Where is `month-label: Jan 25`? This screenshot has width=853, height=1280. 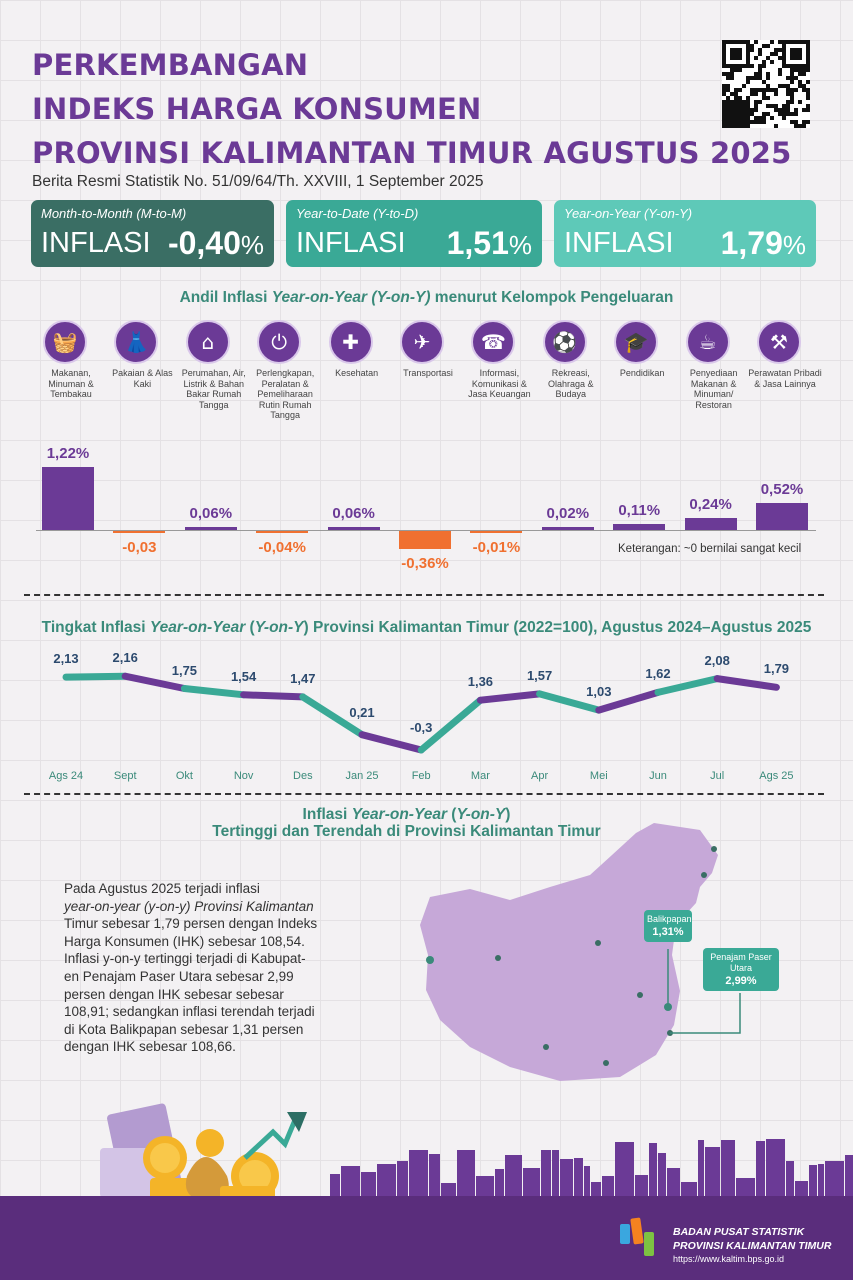
month-label: Jan 25 is located at coordinates (362, 776).